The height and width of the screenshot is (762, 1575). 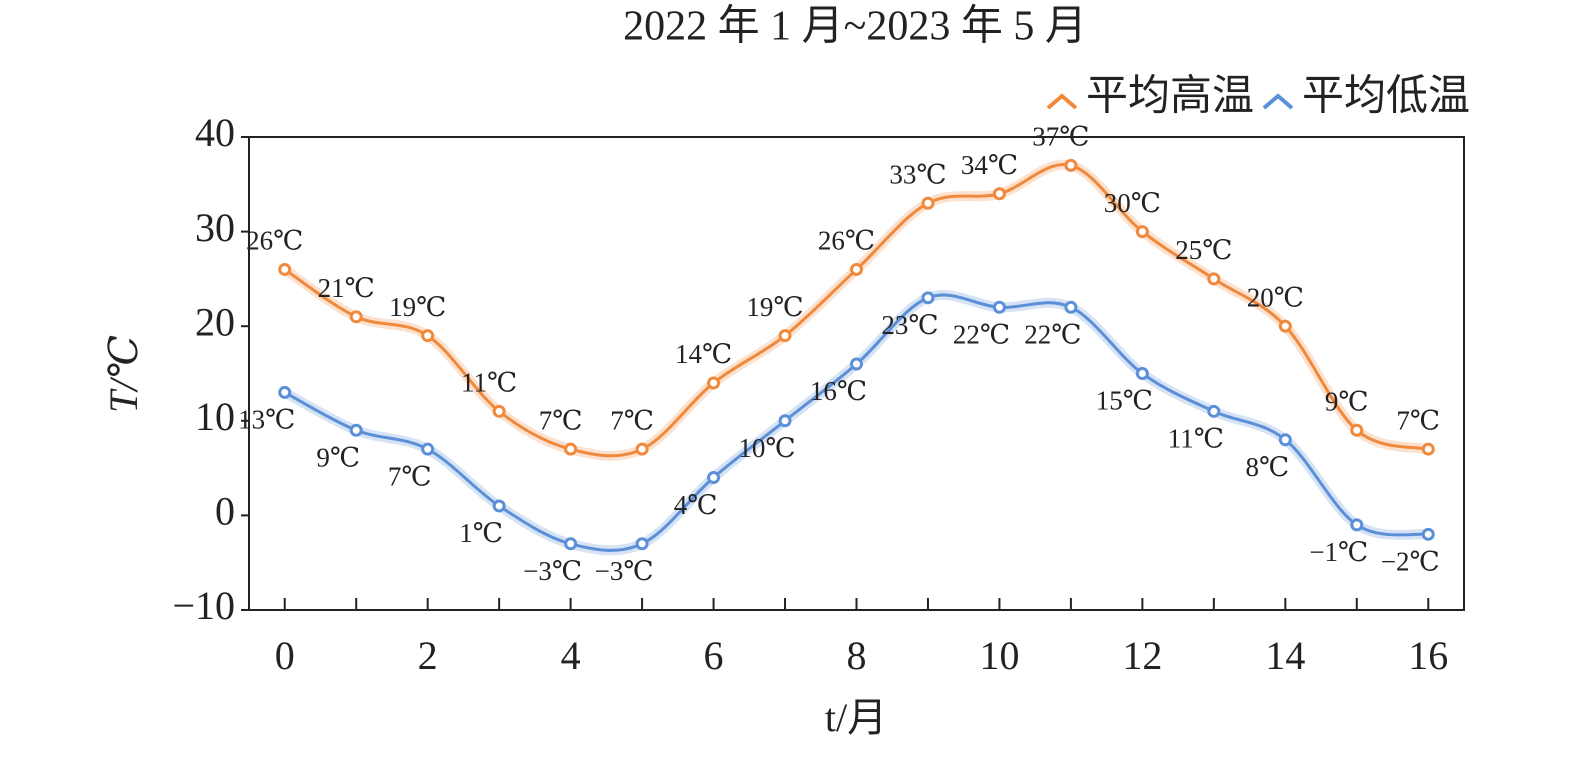 What do you see at coordinates (123, 374) in the screenshot?
I see `y-axis-label: T/℃` at bounding box center [123, 374].